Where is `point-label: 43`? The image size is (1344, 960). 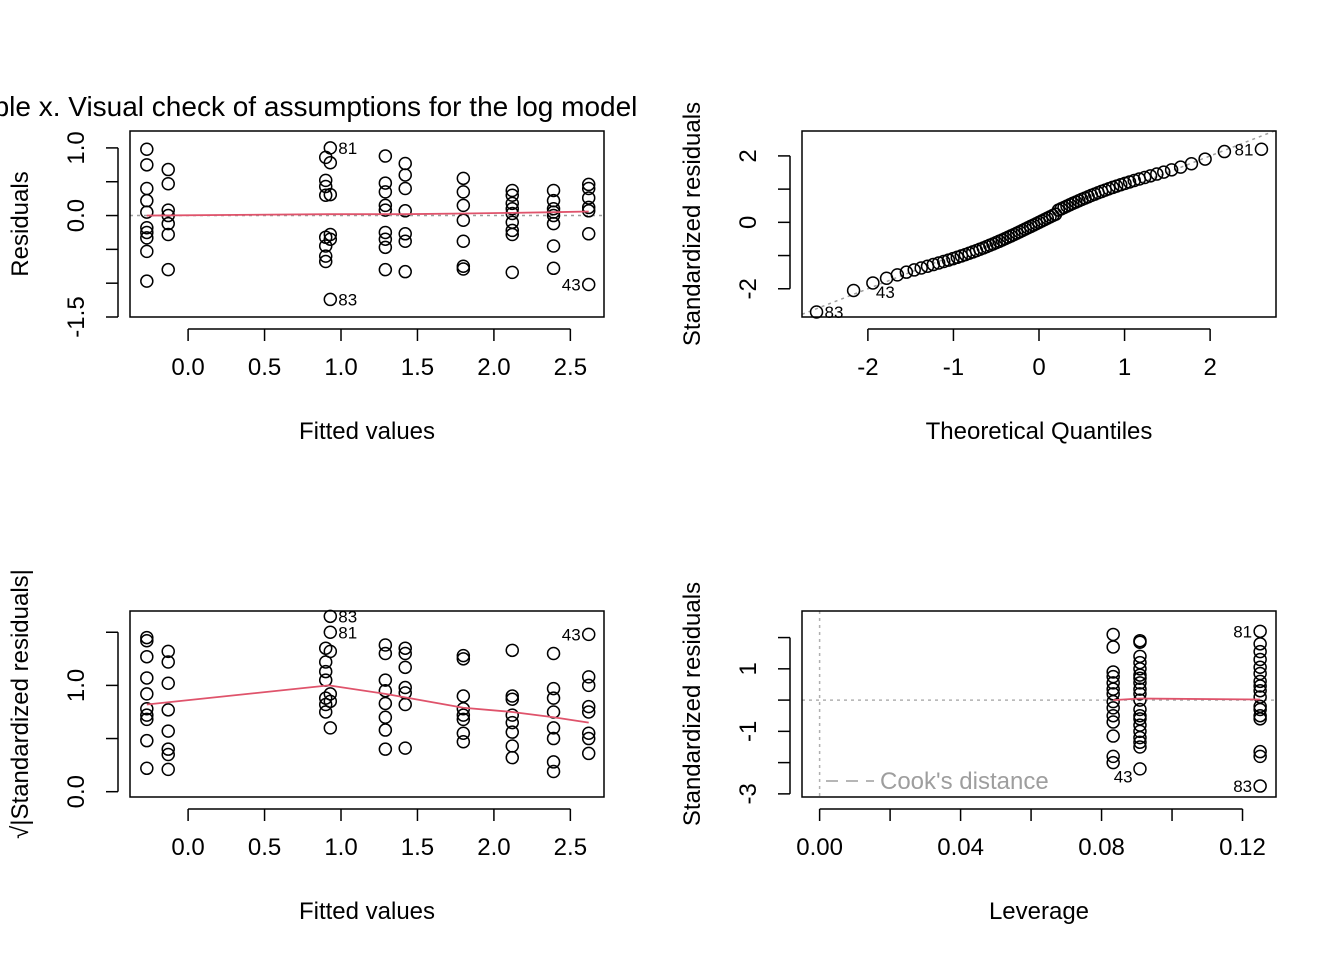
point-label: 43 is located at coordinates (885, 292).